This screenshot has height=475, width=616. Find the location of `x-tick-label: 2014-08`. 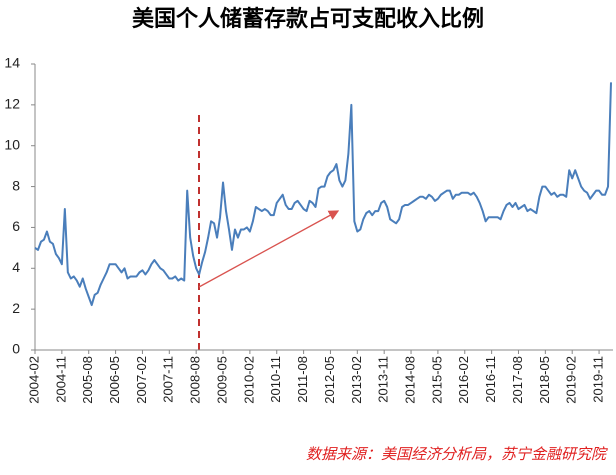

x-tick-label: 2014-08 is located at coordinates (409, 380).